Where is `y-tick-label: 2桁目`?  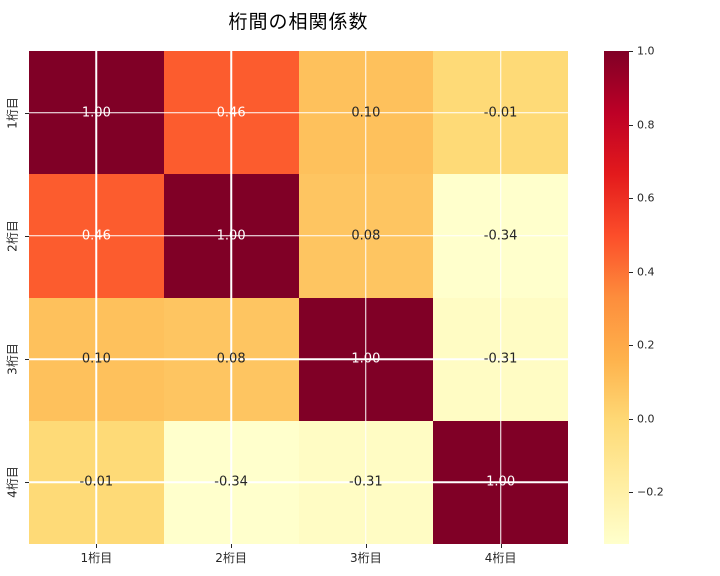 y-tick-label: 2桁目 is located at coordinates (12, 236).